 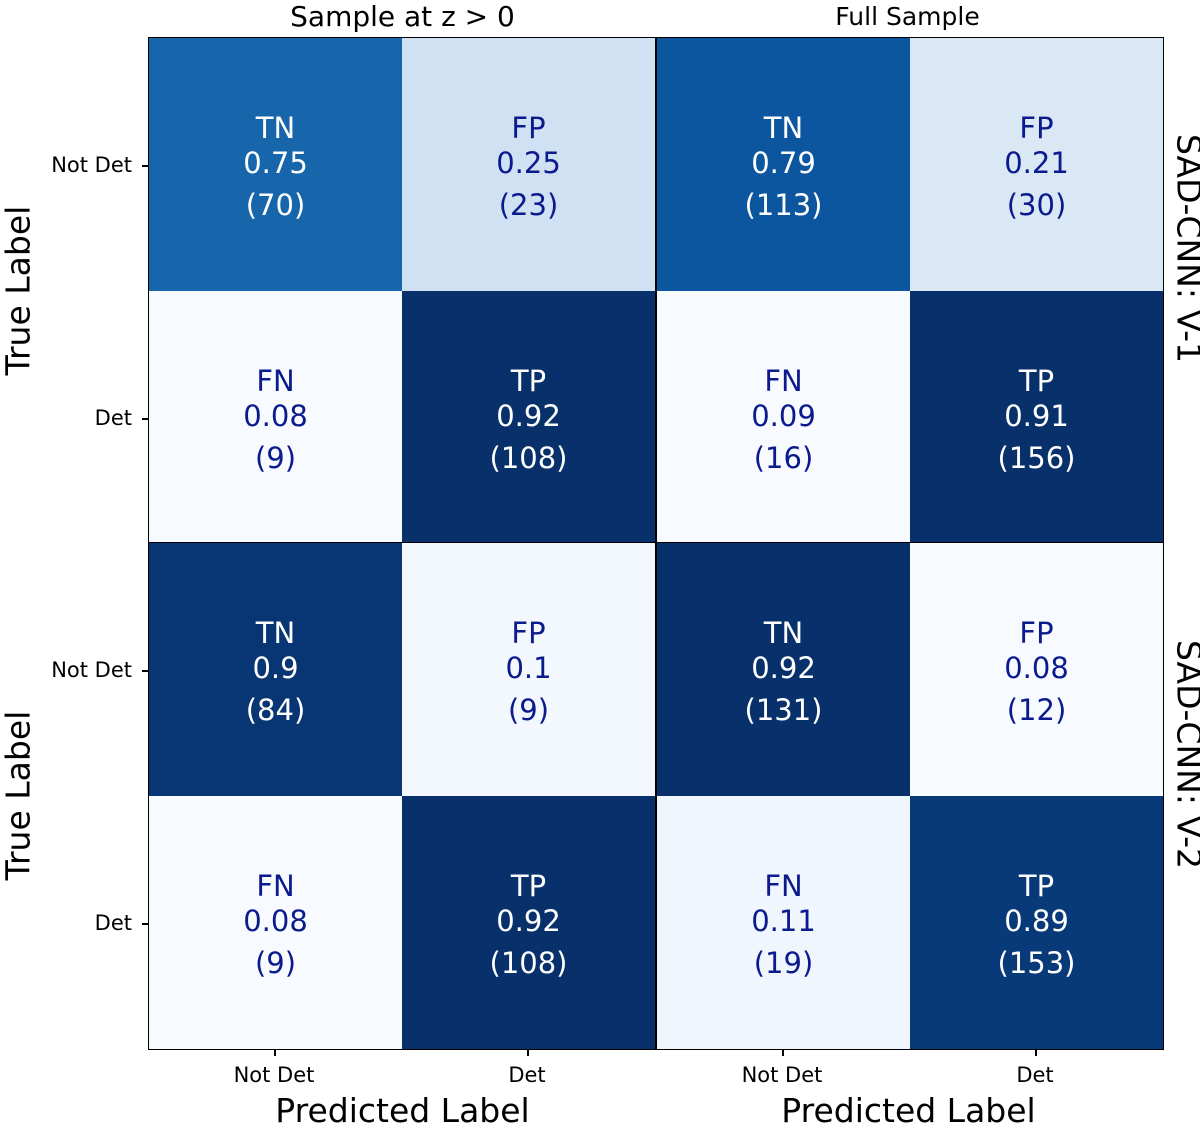 I want to click on column-title-right: Full Sample, so click(x=907, y=16).